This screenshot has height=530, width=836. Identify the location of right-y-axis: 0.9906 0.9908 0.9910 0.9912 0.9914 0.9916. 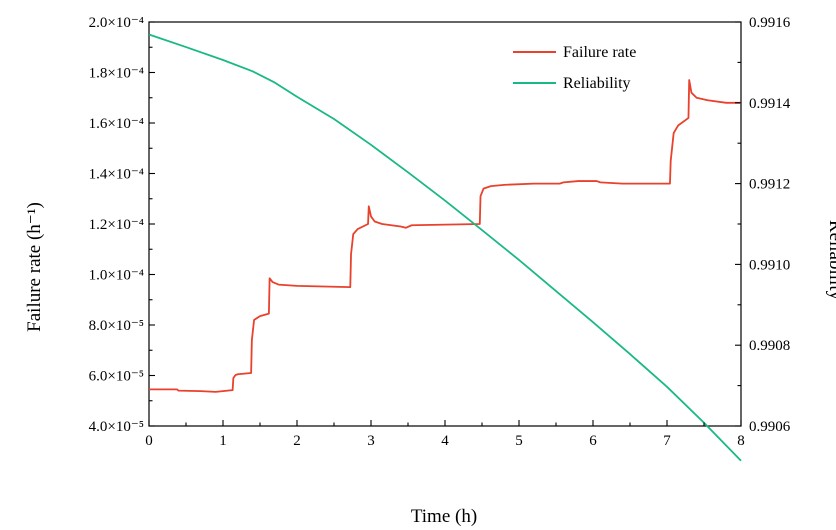
(763, 225).